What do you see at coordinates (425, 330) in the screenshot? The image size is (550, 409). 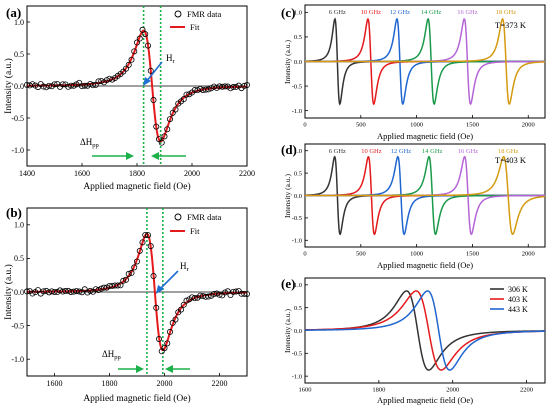 I see `panel-e-plot` at bounding box center [425, 330].